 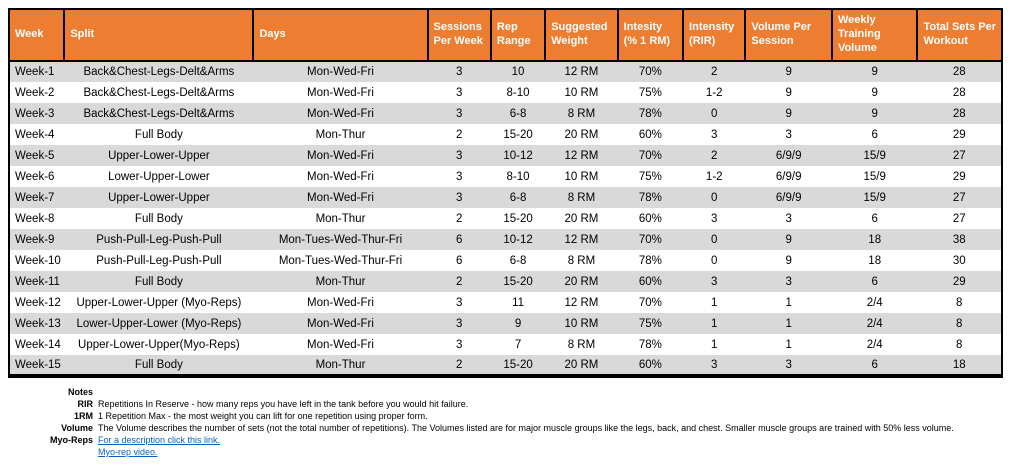 I want to click on cell-week: Week-8, so click(x=35, y=218).